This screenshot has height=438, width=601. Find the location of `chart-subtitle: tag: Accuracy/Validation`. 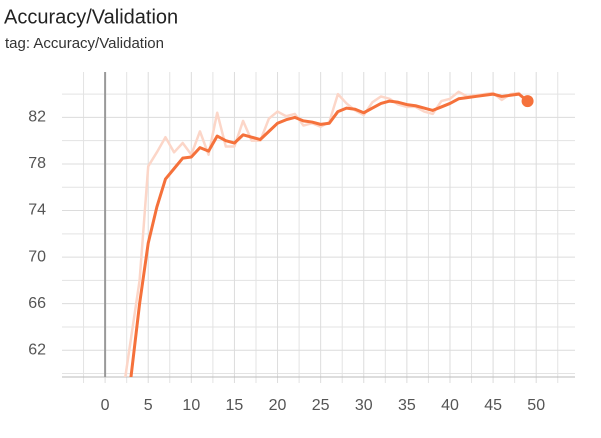

chart-subtitle: tag: Accuracy/Validation is located at coordinates (84, 43).